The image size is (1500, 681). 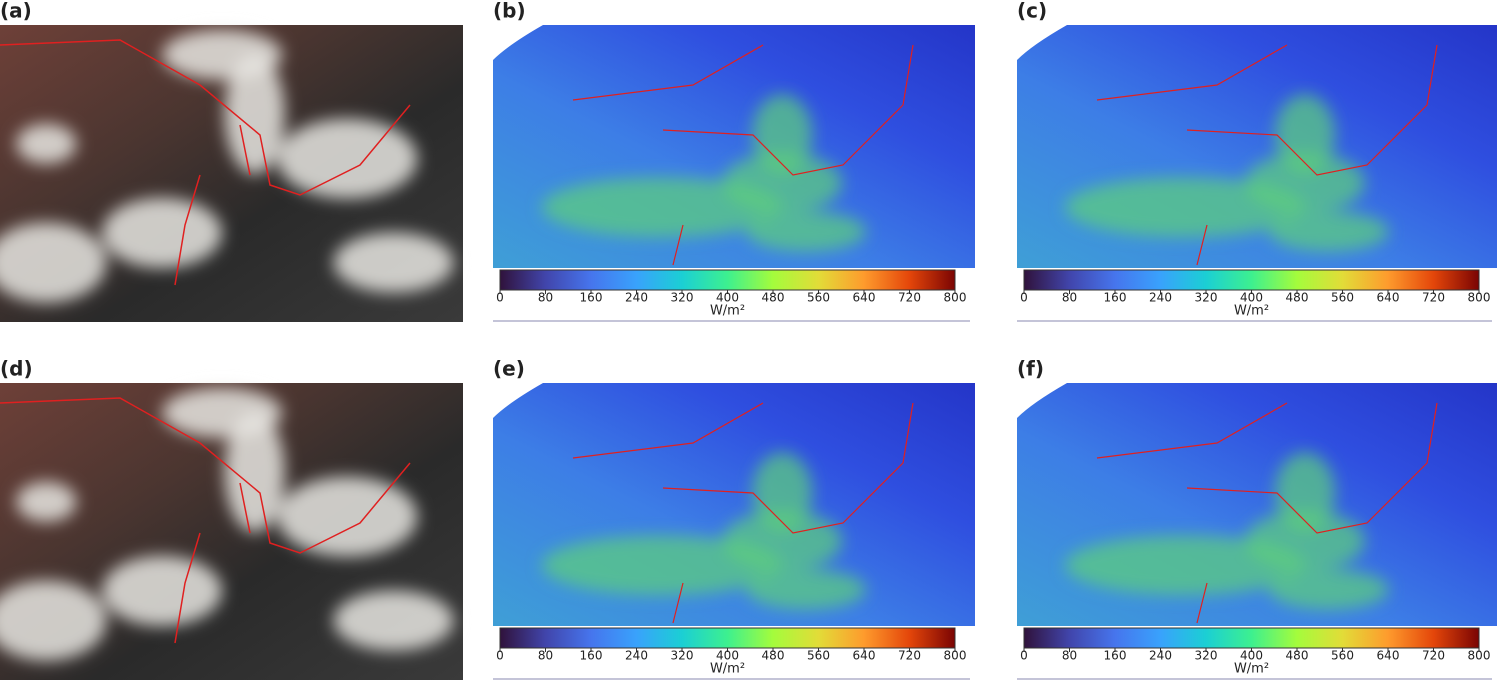 I want to click on panel: (d), so click(x=231, y=518).